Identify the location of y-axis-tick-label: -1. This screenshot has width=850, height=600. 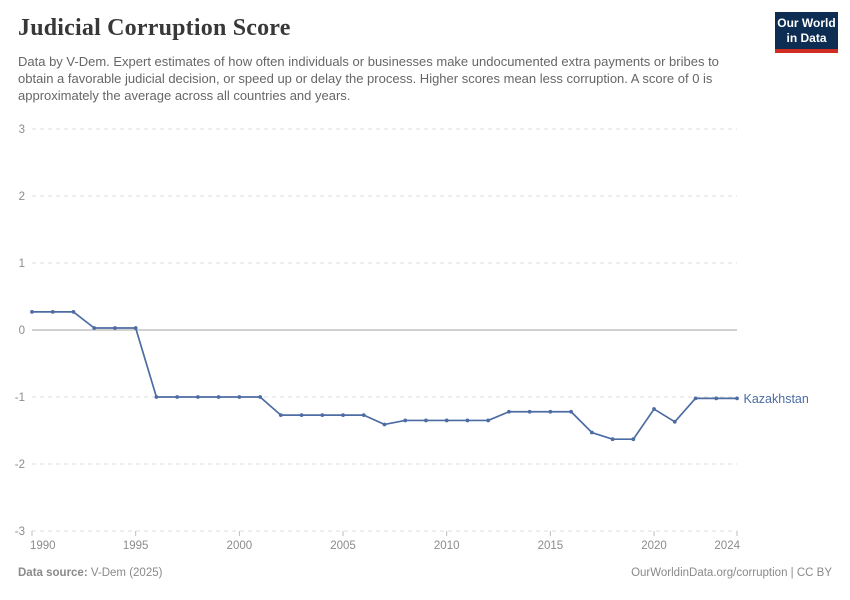
(20, 398).